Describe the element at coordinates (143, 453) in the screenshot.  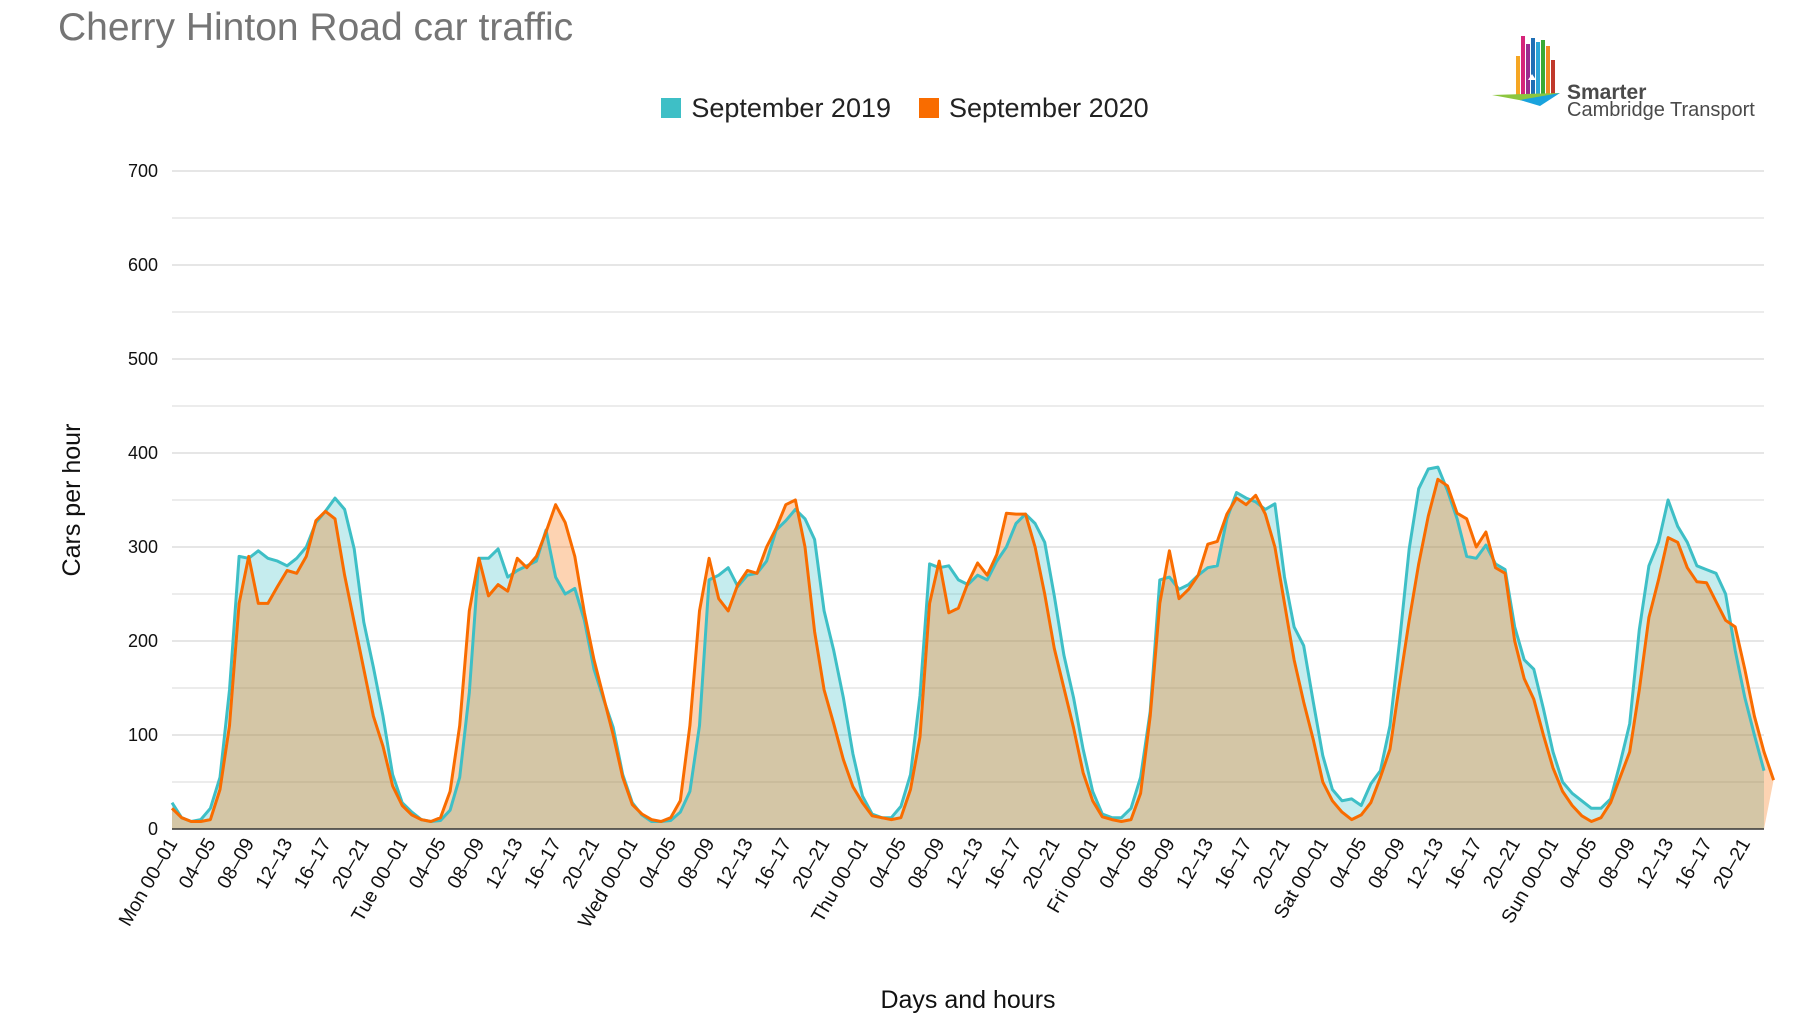
I see `y-tick-label: 400` at that location.